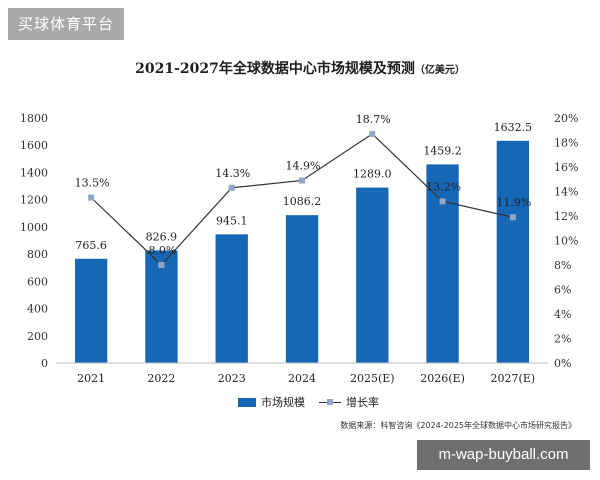 This screenshot has height=480, width=600. I want to click on left-tick-label: 0, so click(44, 363).